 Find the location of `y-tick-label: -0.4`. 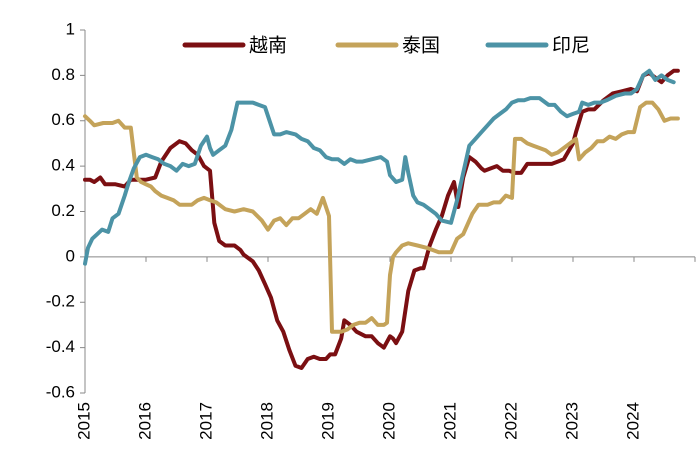

y-tick-label: -0.4 is located at coordinates (60, 346).